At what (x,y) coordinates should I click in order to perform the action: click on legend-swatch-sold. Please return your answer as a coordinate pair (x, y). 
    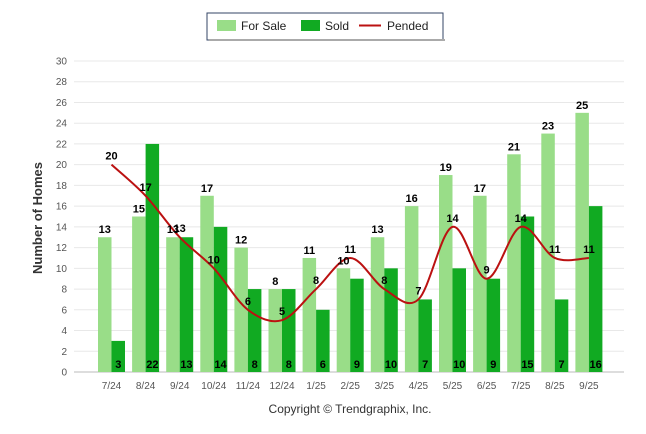
    Looking at the image, I should click on (310, 25).